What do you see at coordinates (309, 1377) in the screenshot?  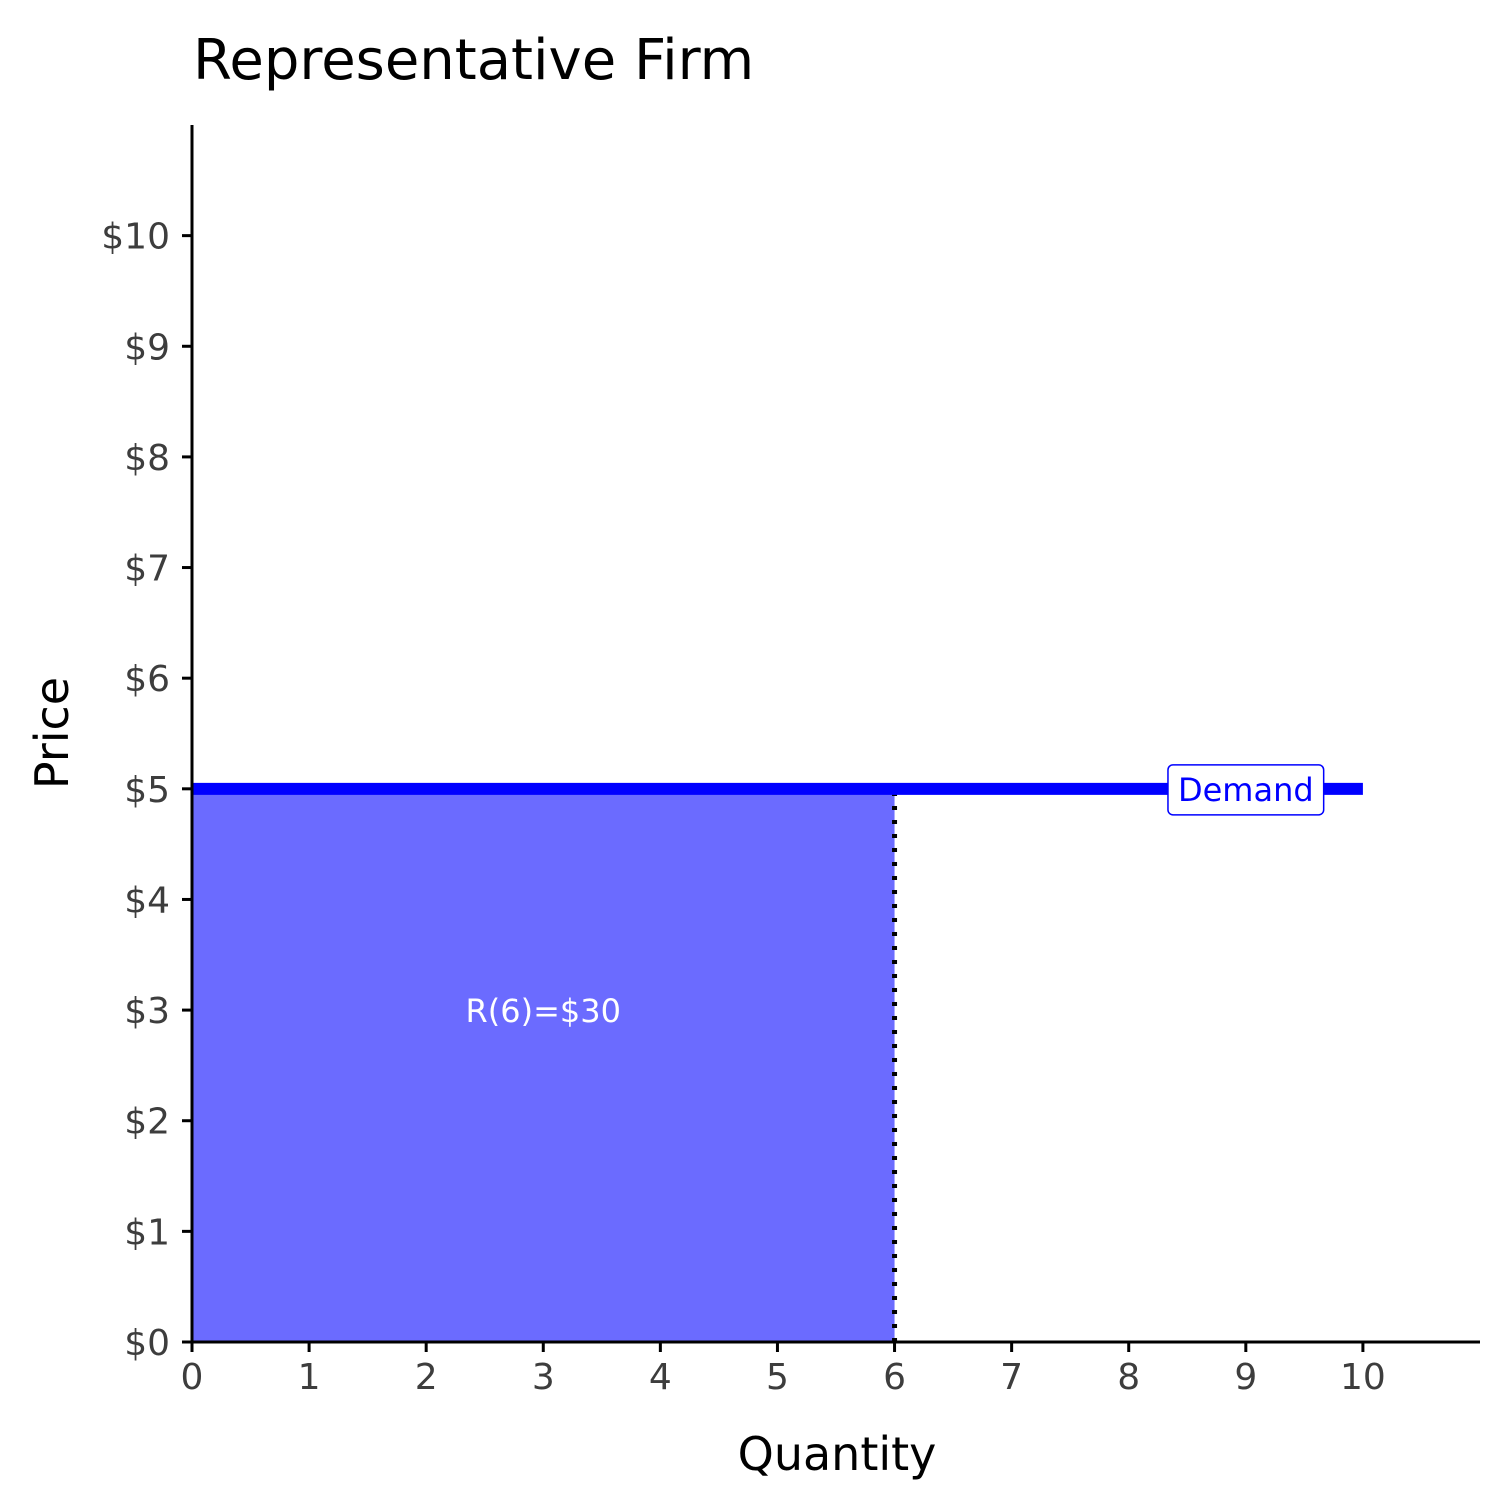 I see `x-tick-label: 1` at bounding box center [309, 1377].